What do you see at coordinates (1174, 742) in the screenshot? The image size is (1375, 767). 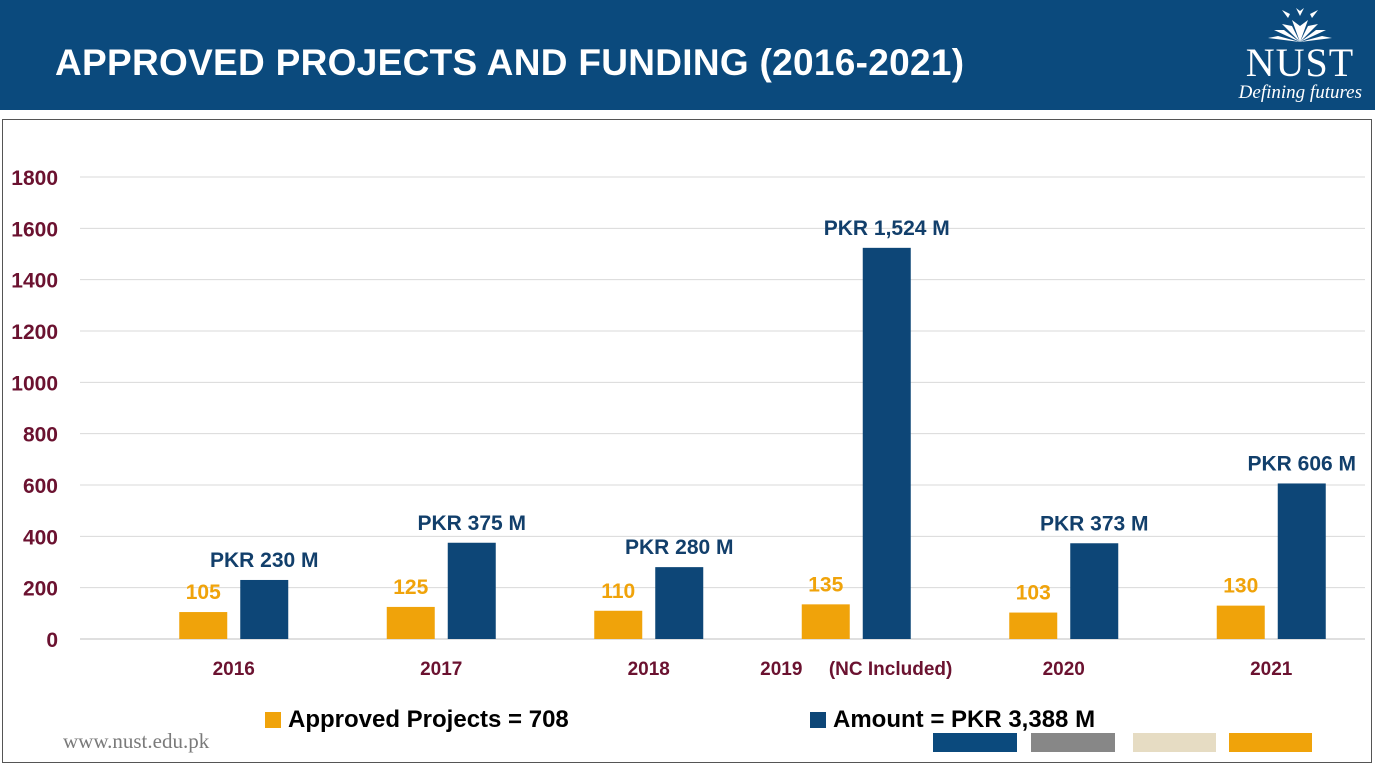 I see `footer-stripe-beige` at bounding box center [1174, 742].